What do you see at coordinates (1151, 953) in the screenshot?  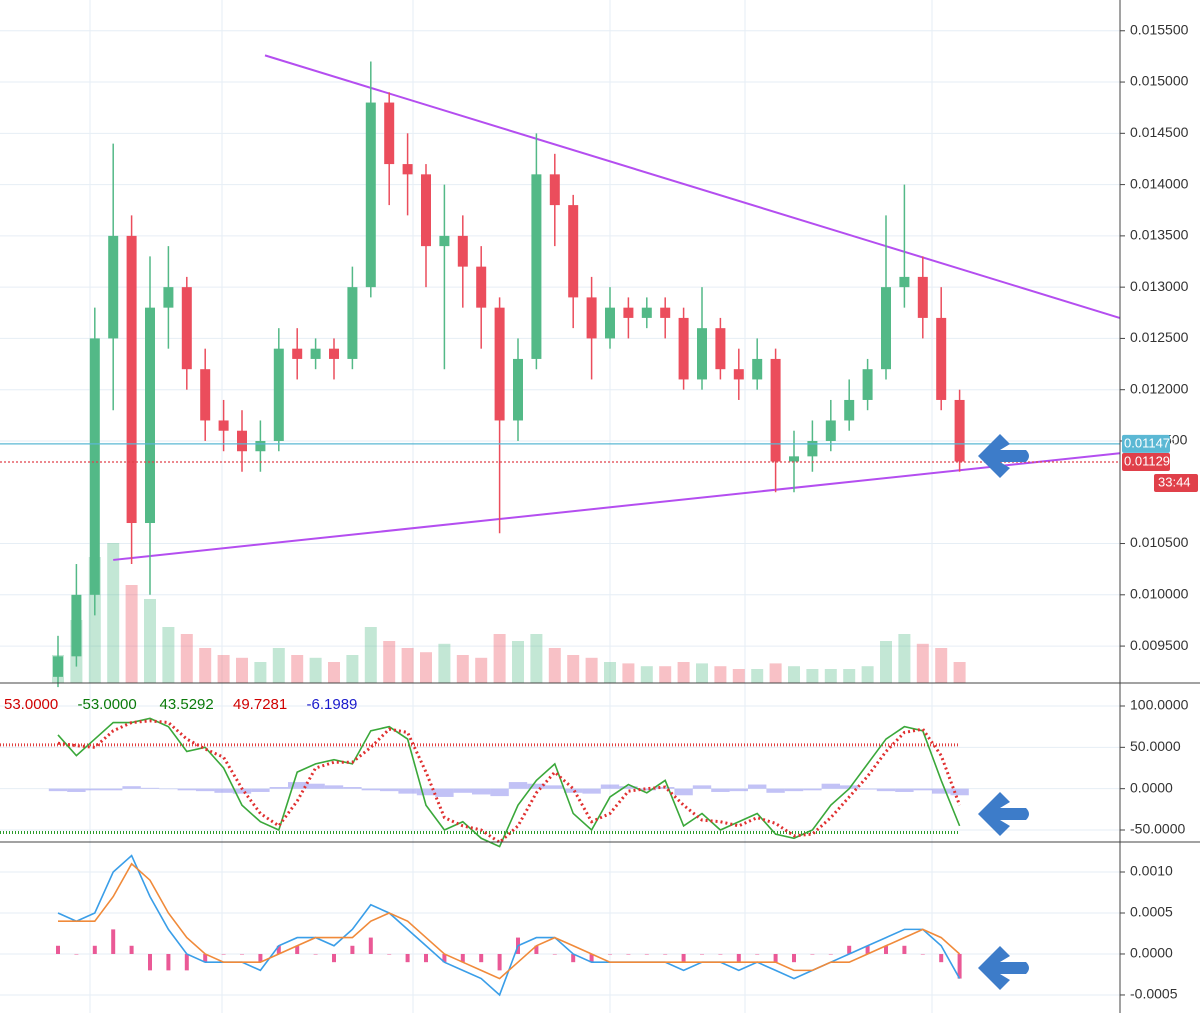 I see `y-tick-label: 0.0000` at bounding box center [1151, 953].